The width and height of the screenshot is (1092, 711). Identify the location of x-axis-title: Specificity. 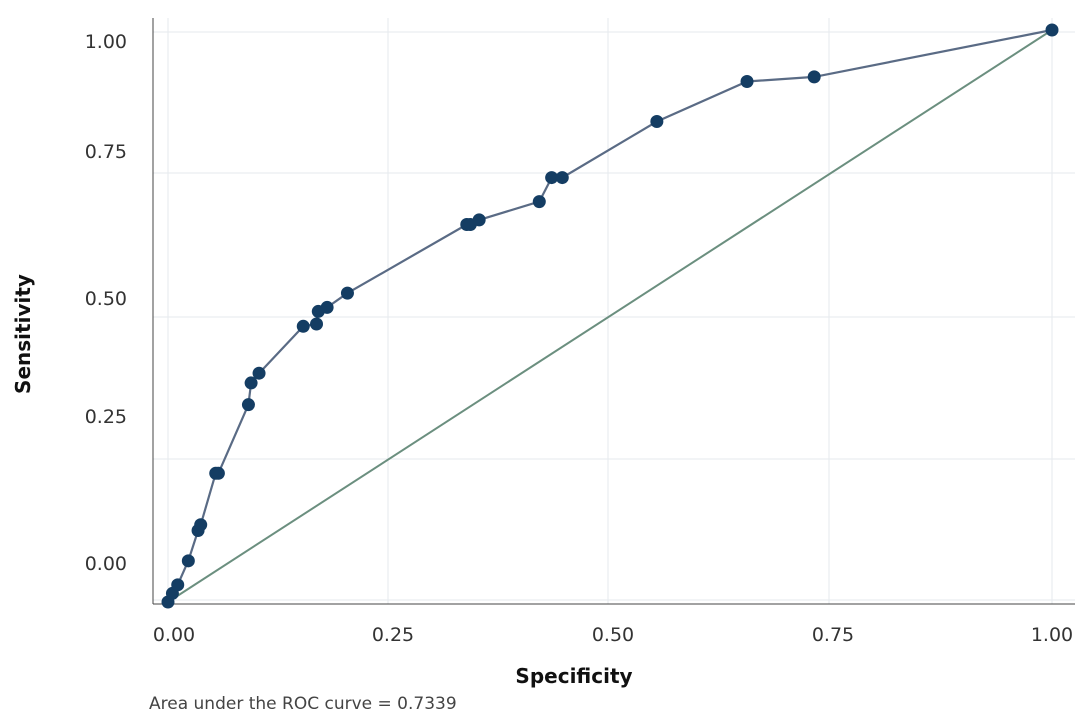
(573, 676).